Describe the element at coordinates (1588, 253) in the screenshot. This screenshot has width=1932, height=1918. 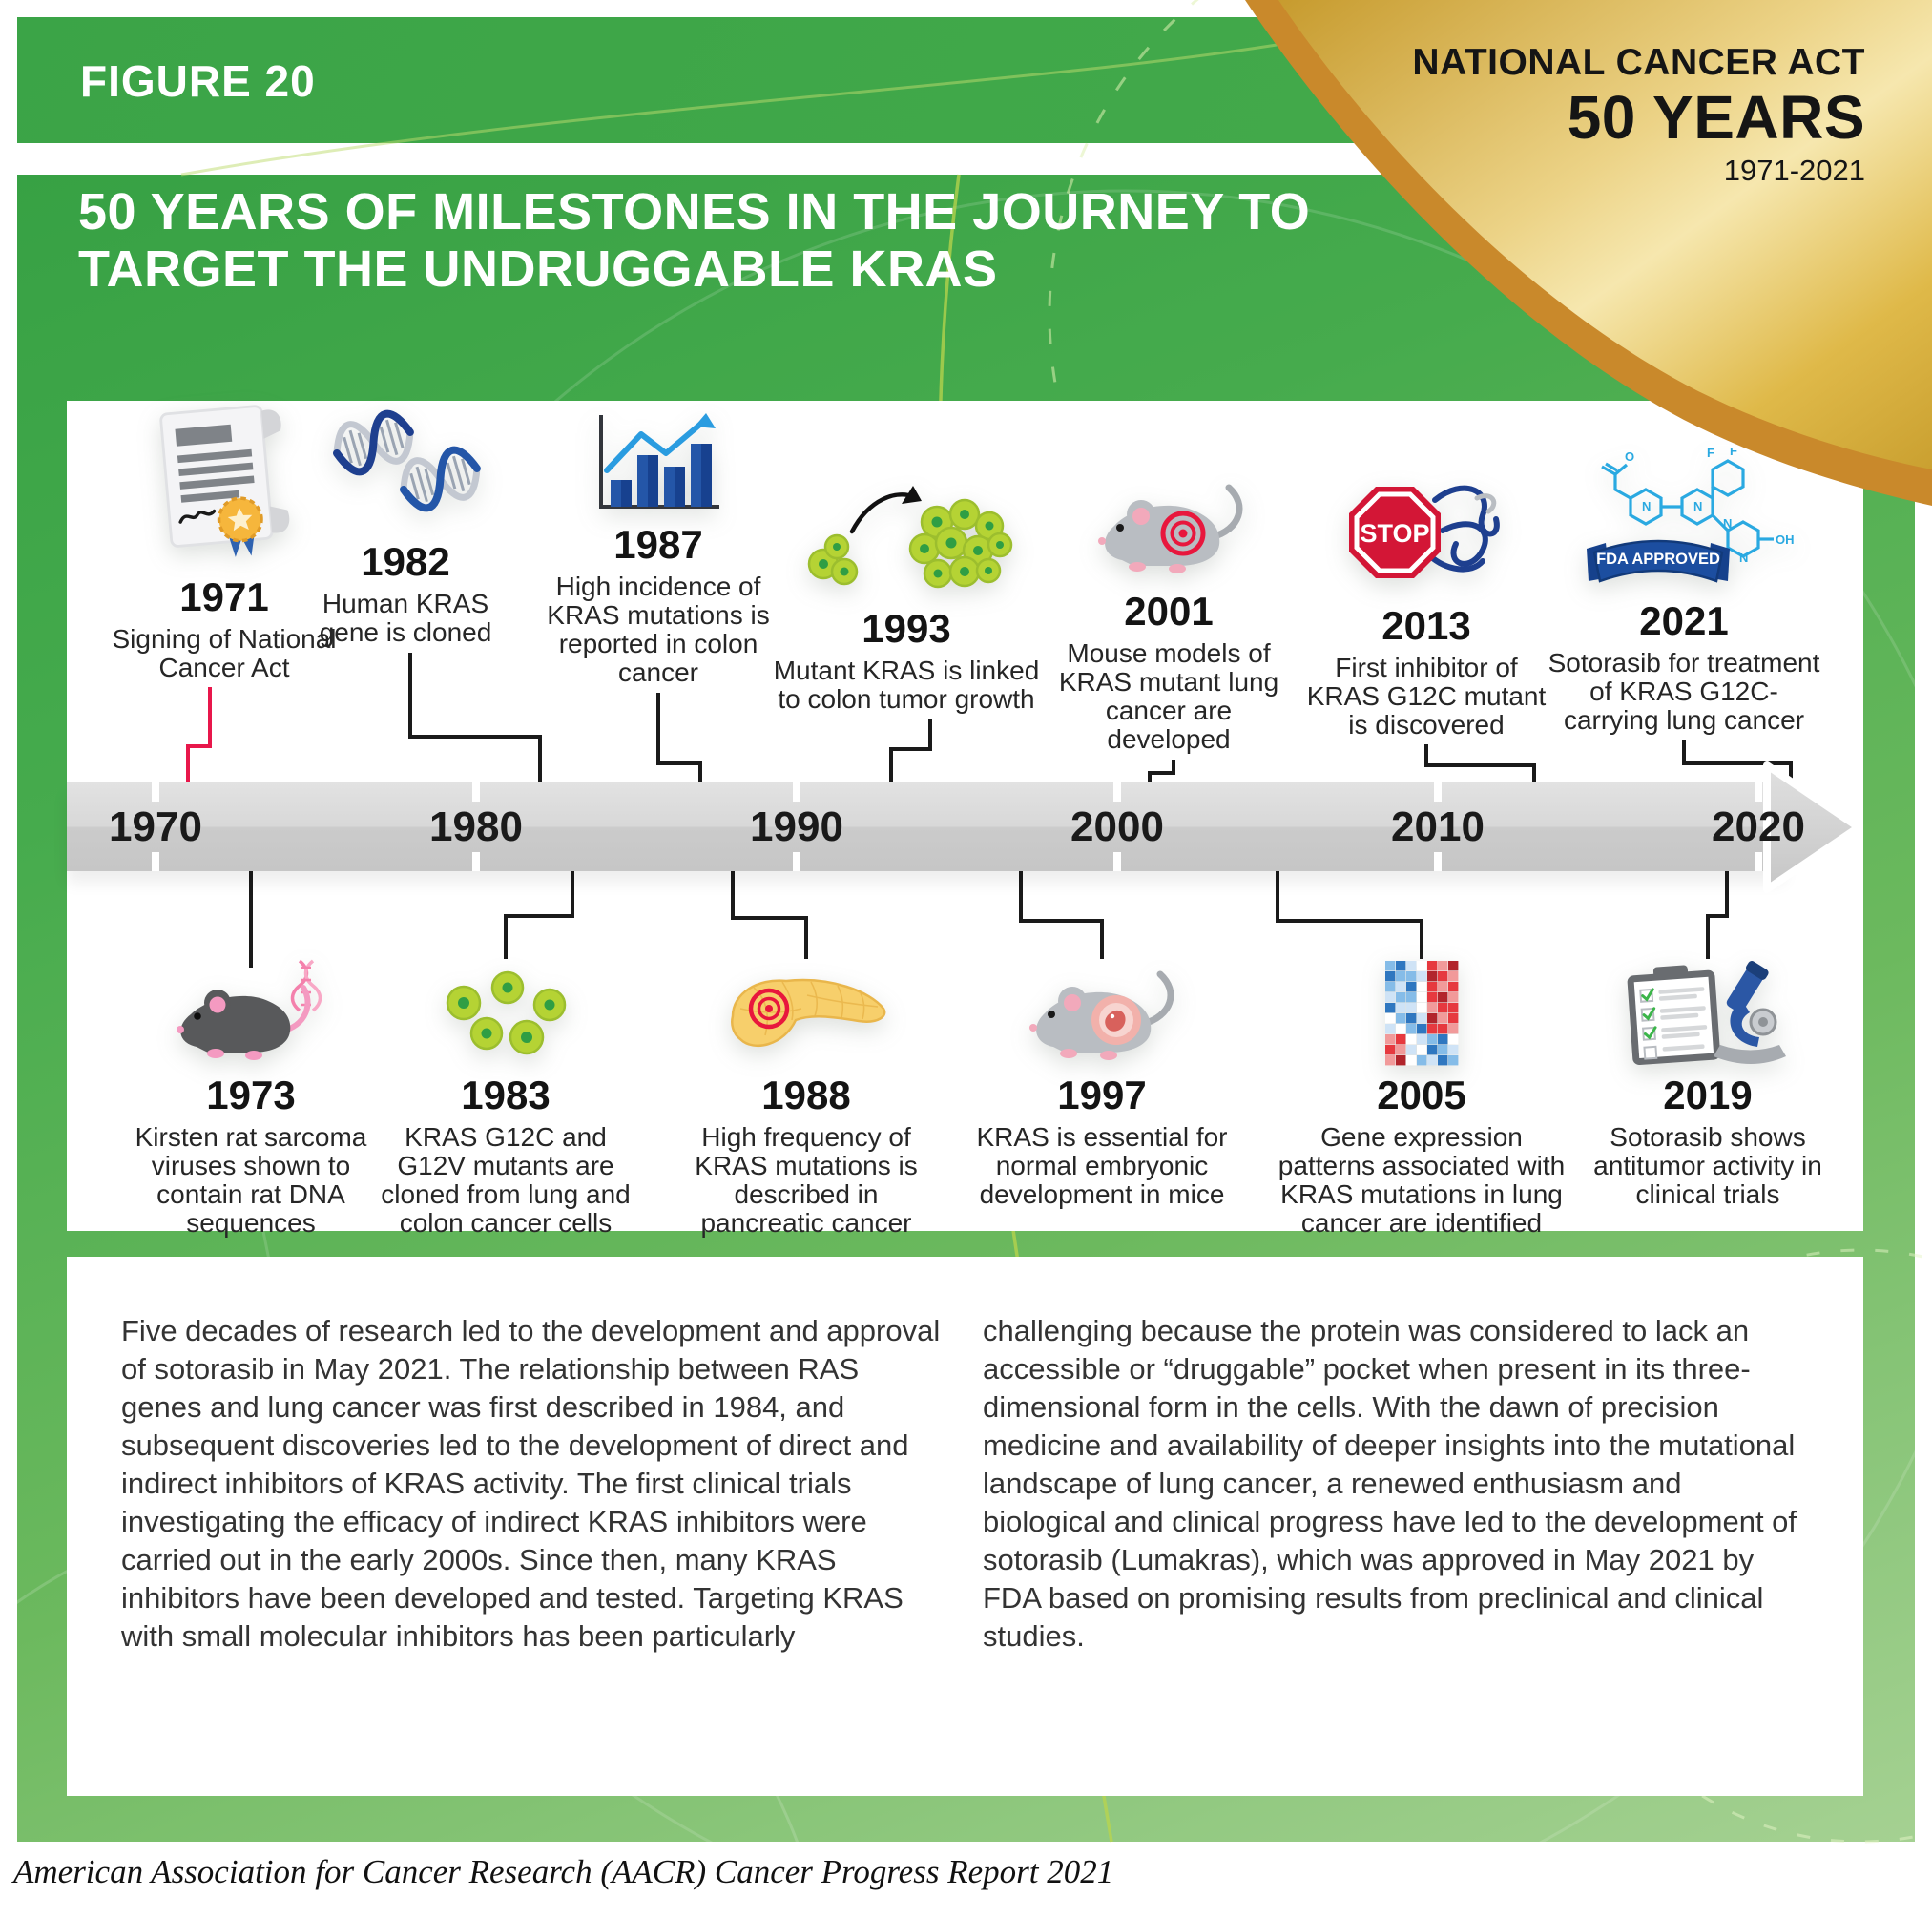
I see `gold-corner-swoosh` at that location.